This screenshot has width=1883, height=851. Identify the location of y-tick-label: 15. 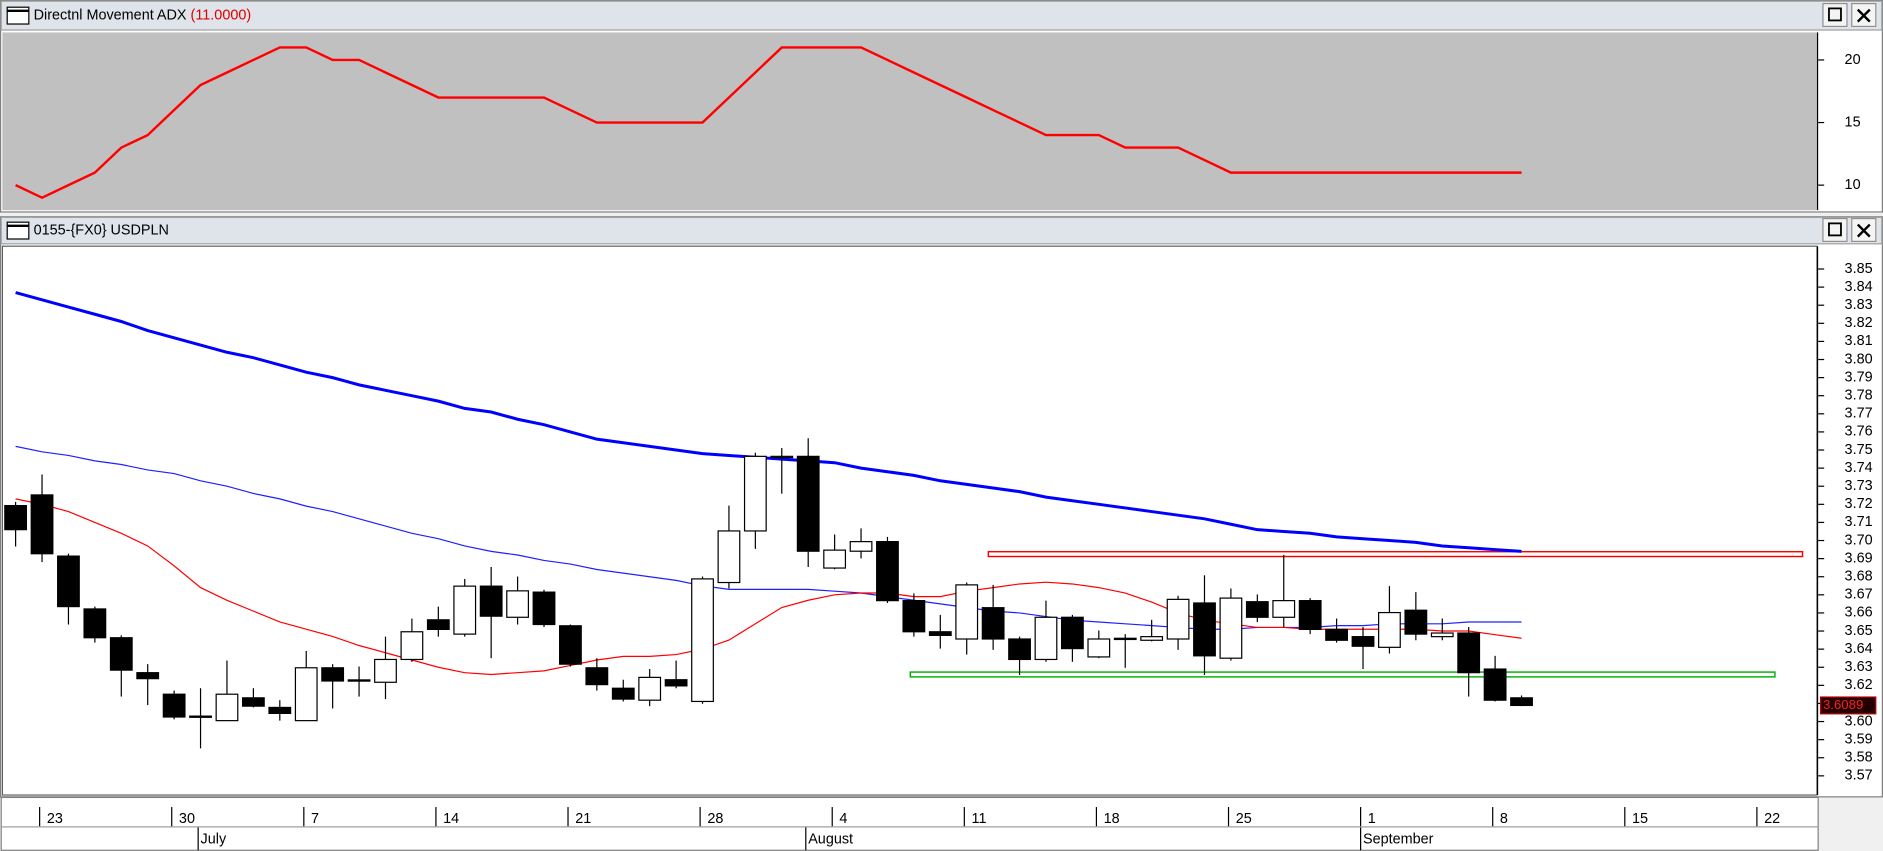
(1853, 122).